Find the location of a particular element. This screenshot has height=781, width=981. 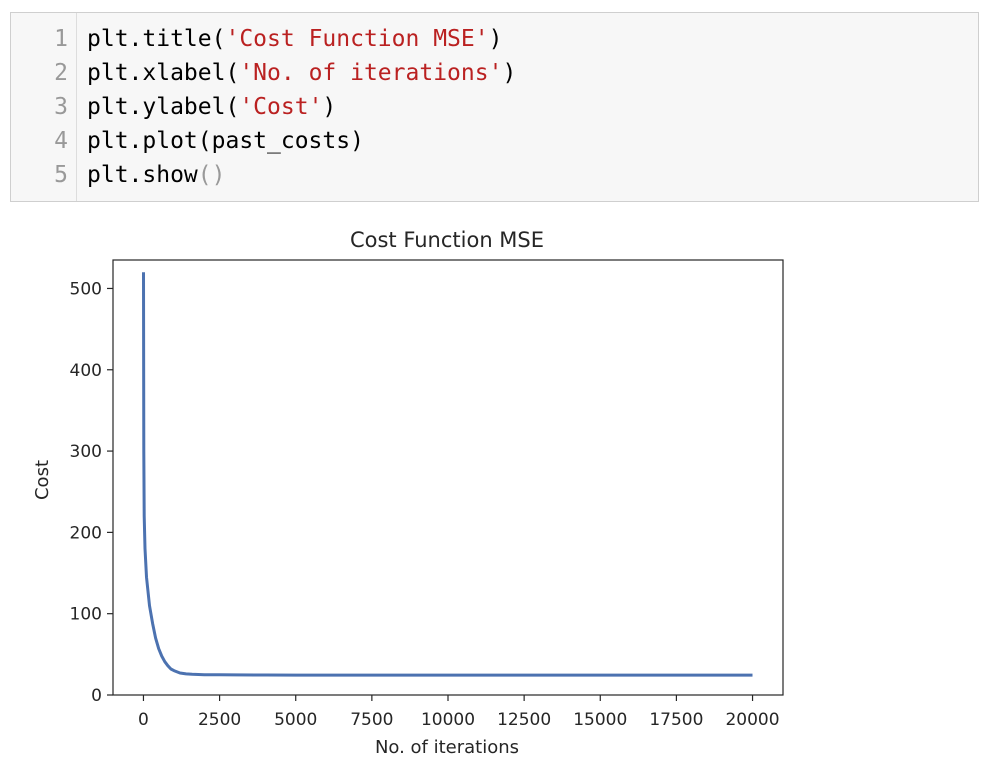

y-tick-label: 200 is located at coordinates (86, 533).